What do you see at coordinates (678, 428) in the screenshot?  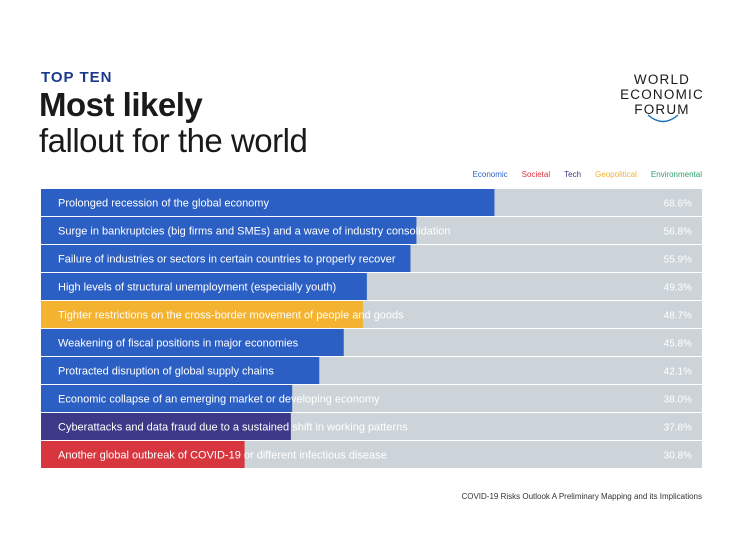 I see `value-label: 37.8%` at bounding box center [678, 428].